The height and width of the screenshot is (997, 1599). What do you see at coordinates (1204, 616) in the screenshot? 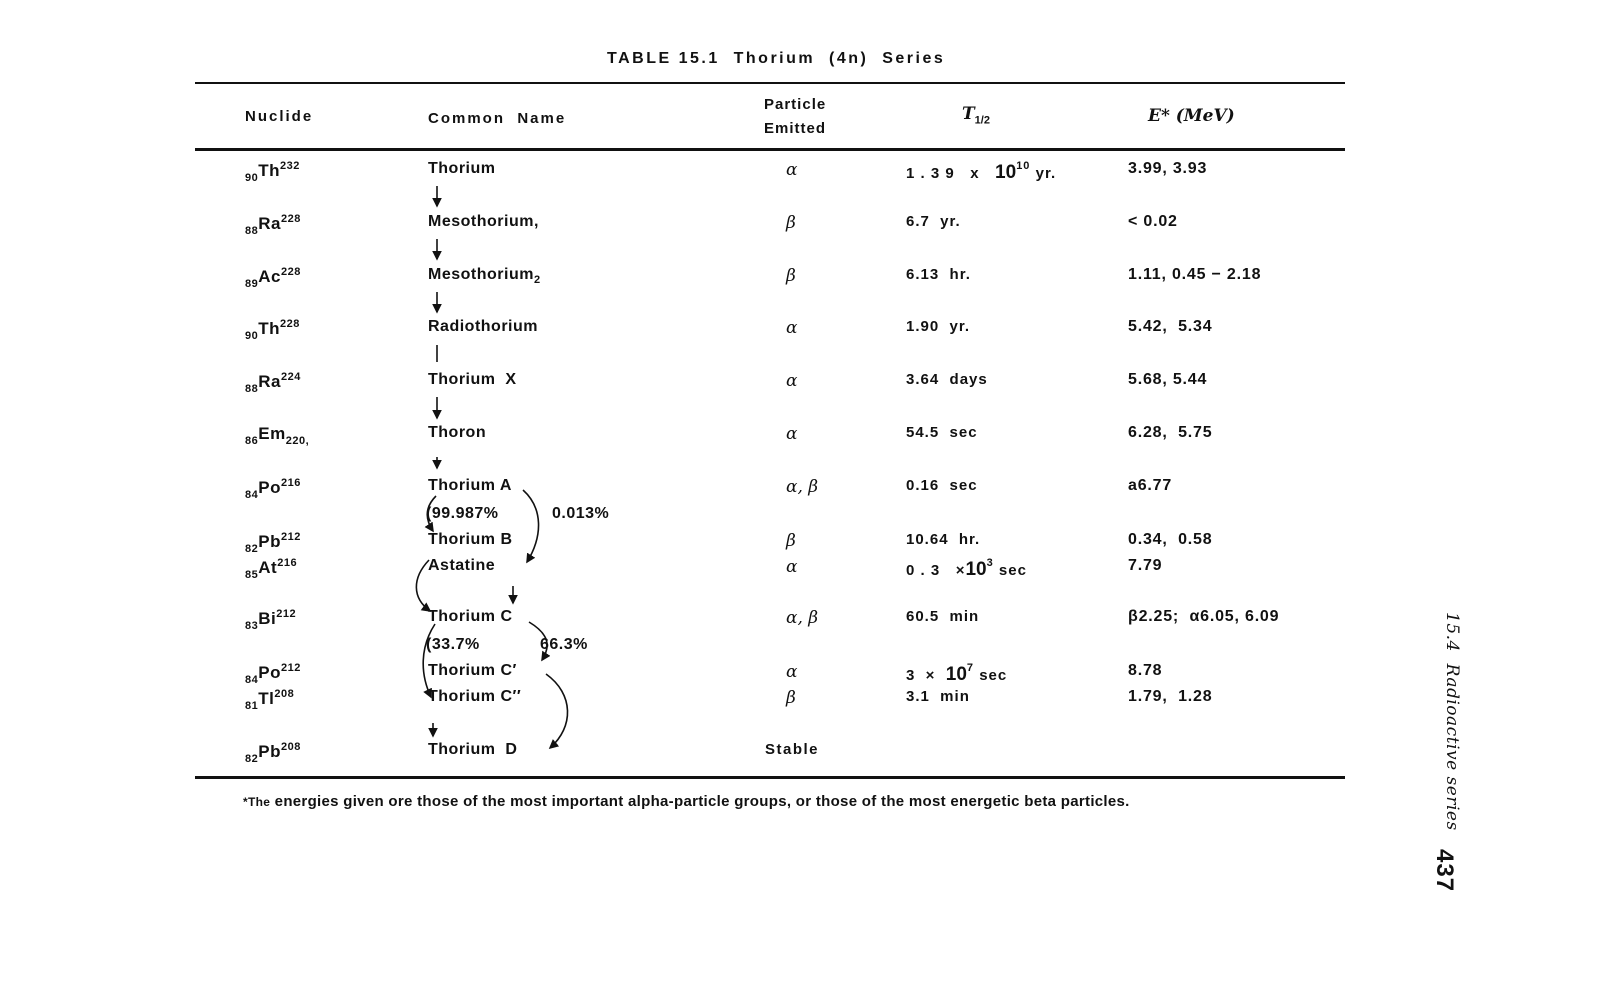
I see `energy-cell: β2.25; α6.05, 6.09` at bounding box center [1204, 616].